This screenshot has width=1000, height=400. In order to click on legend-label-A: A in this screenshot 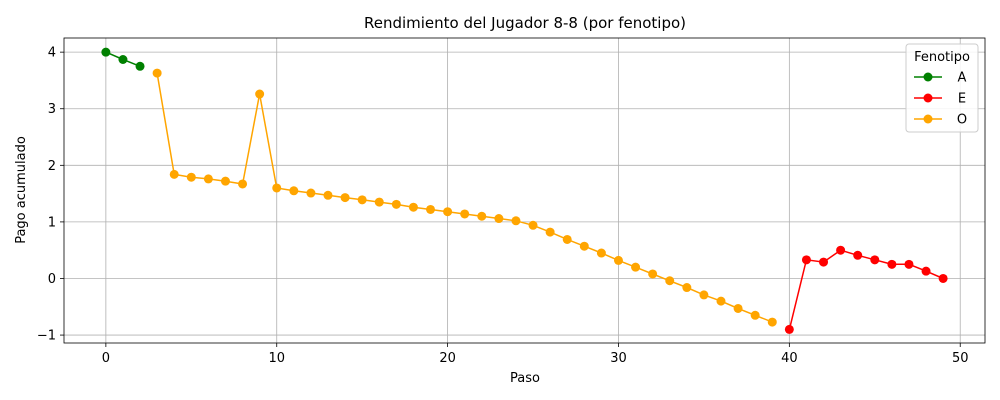, I will do `click(962, 78)`.